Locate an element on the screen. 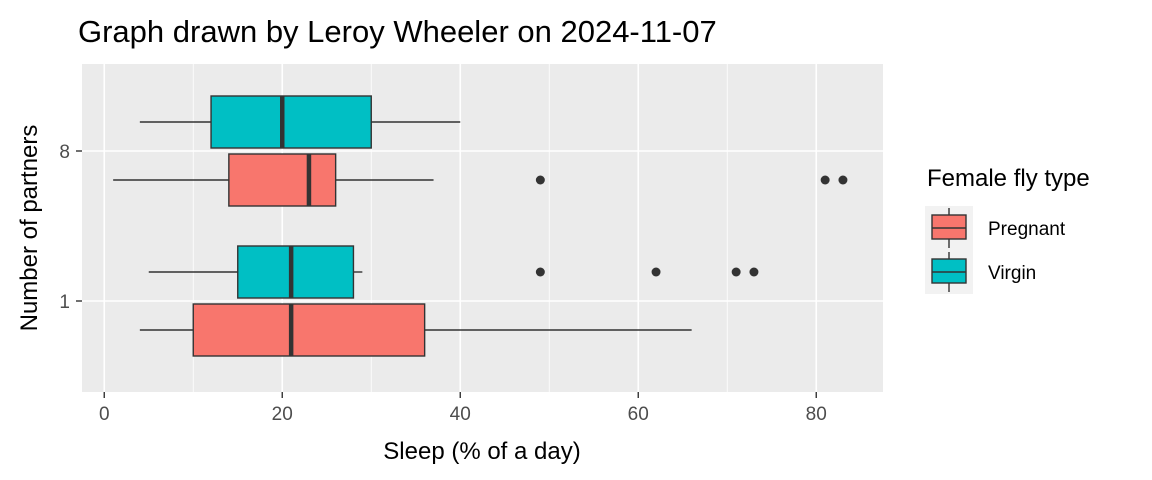 This screenshot has width=1152, height=480. legend-label: Virgin is located at coordinates (1012, 273).